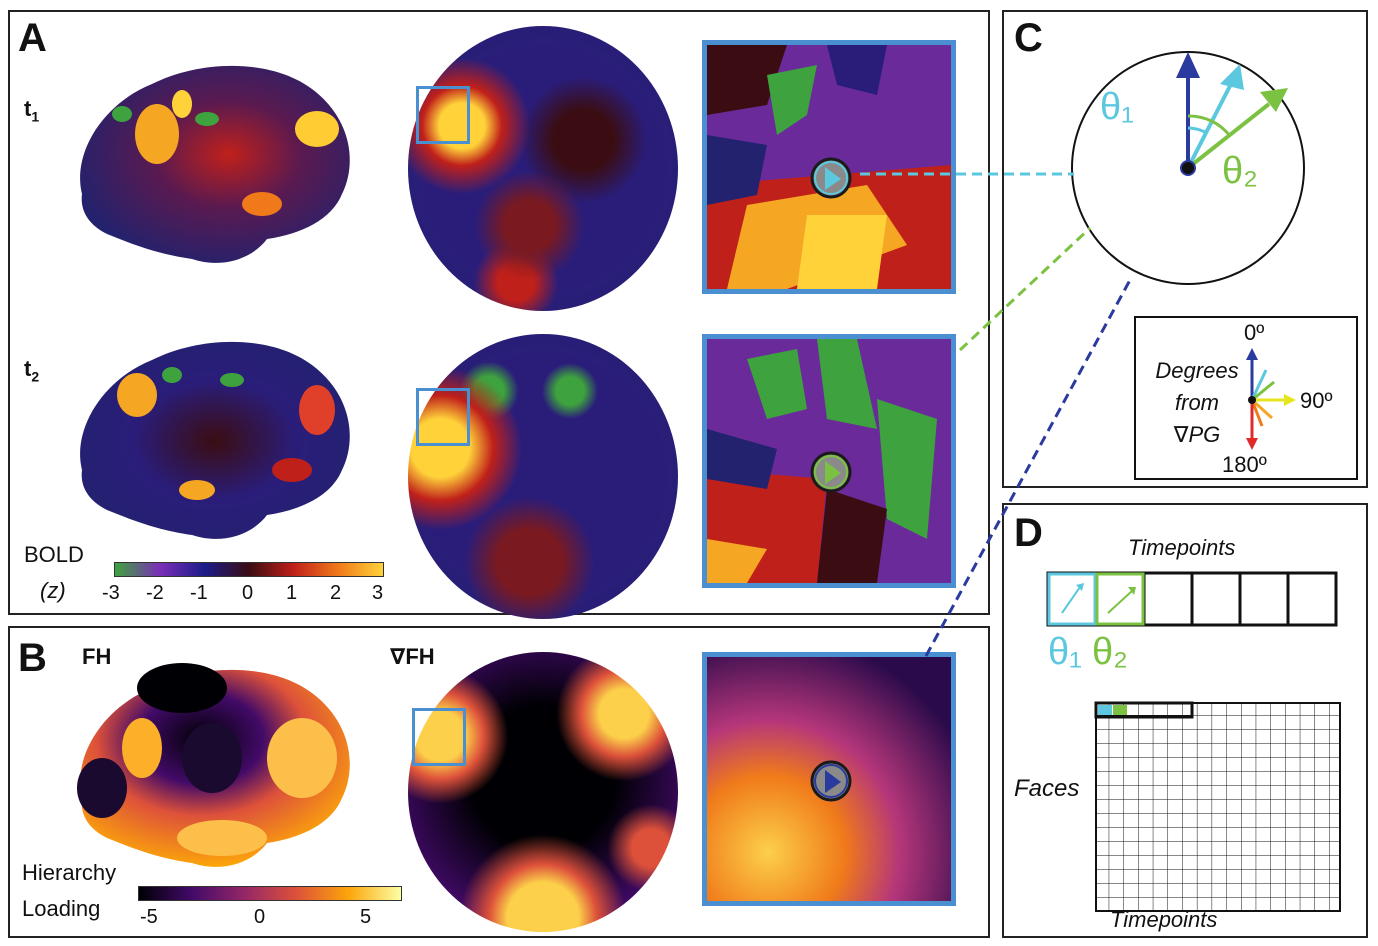 Image resolution: width=1378 pixels, height=946 pixels. Describe the element at coordinates (1047, 788) in the screenshot. I see `faces-label: Faces` at that location.